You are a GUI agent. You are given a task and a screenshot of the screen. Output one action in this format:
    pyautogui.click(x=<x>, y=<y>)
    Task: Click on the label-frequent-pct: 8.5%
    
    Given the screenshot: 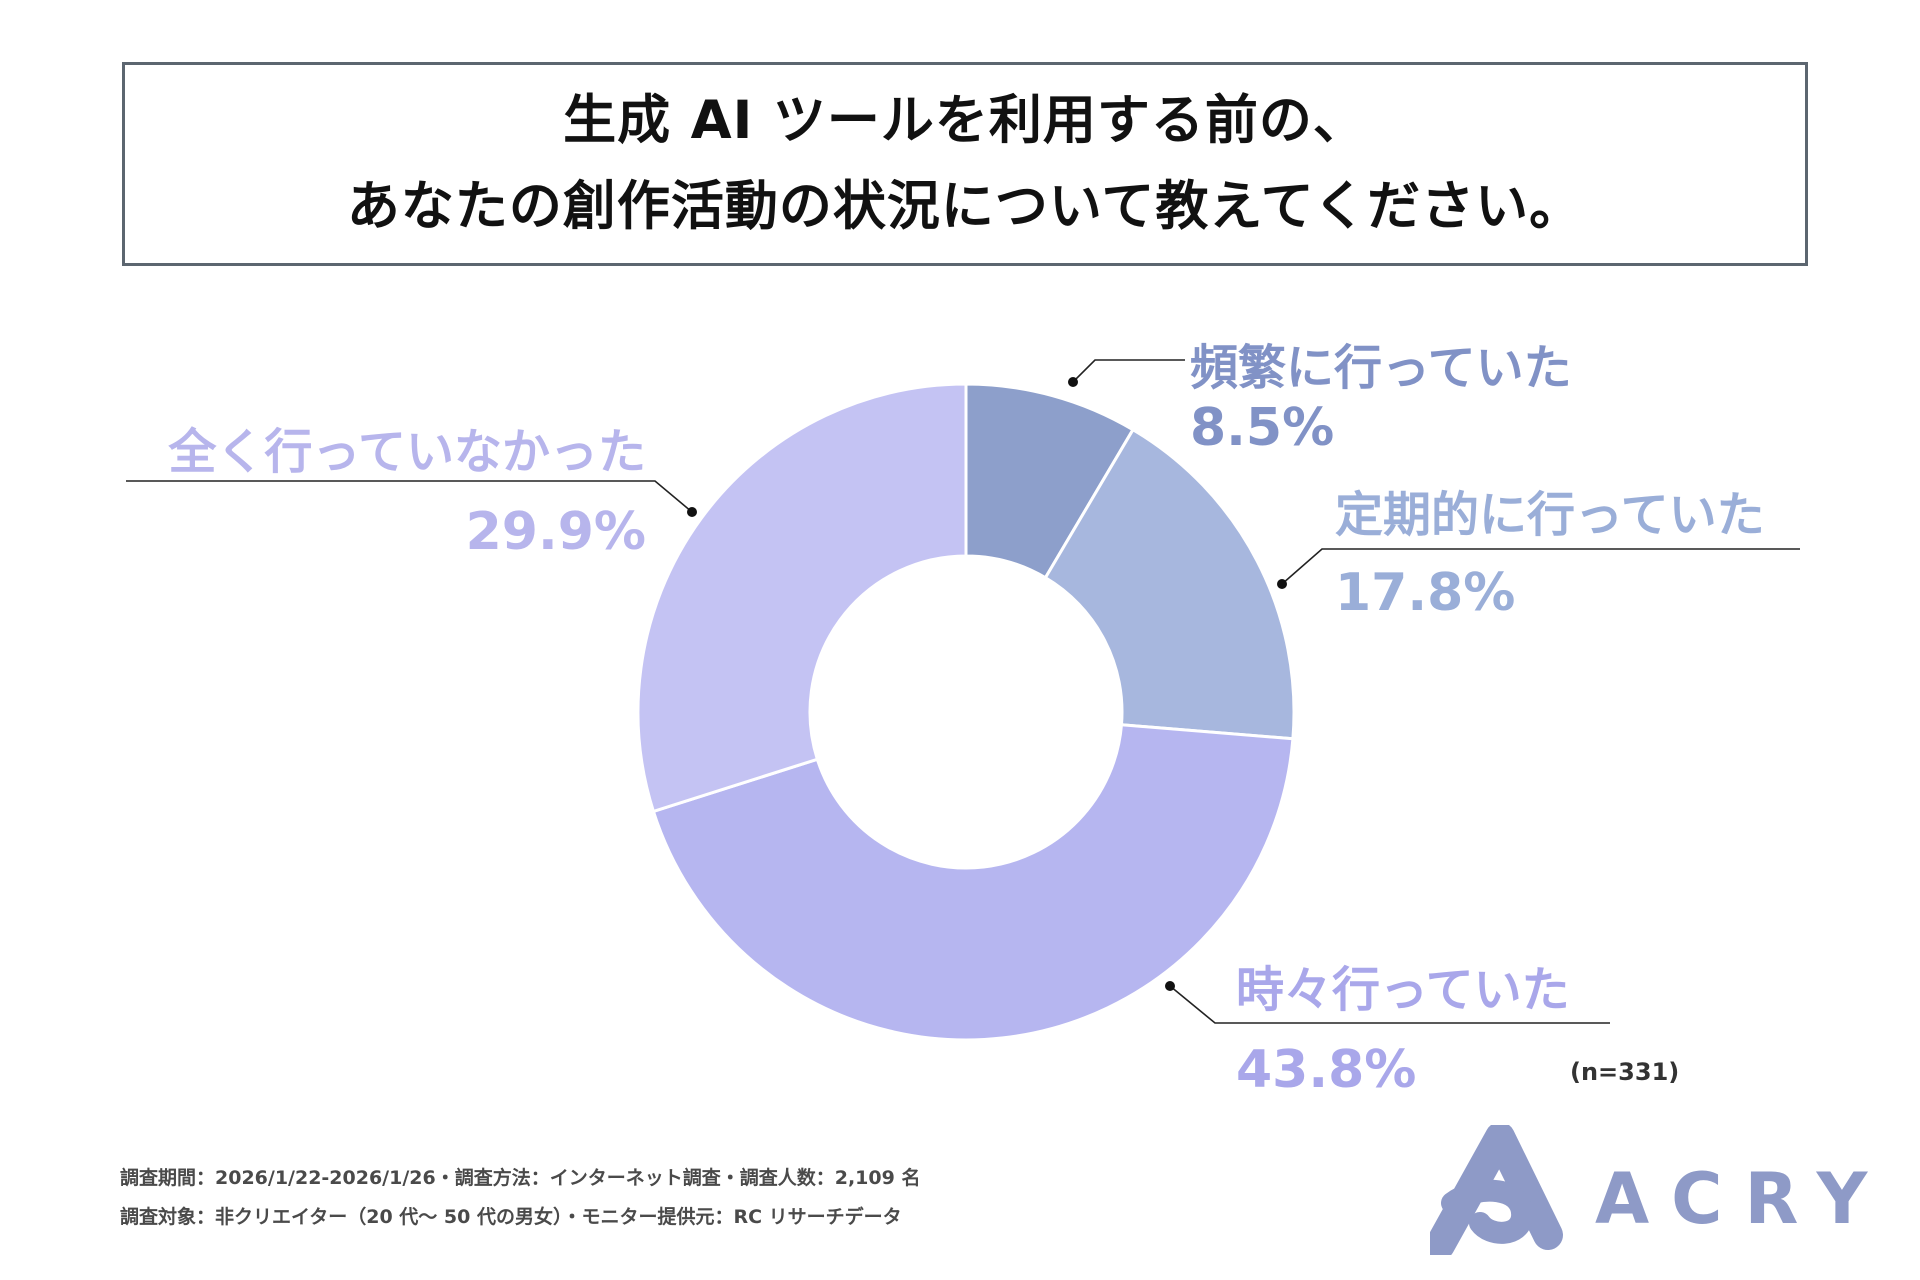 What is the action you would take?
    pyautogui.click(x=1262, y=428)
    